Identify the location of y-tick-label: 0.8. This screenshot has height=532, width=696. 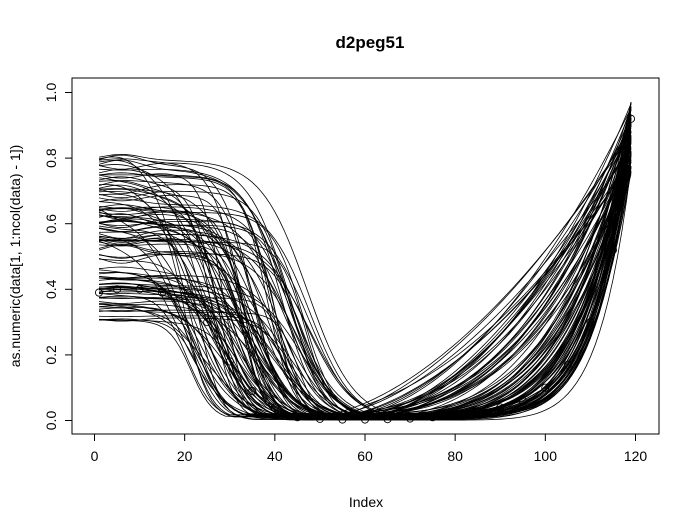
(51, 158).